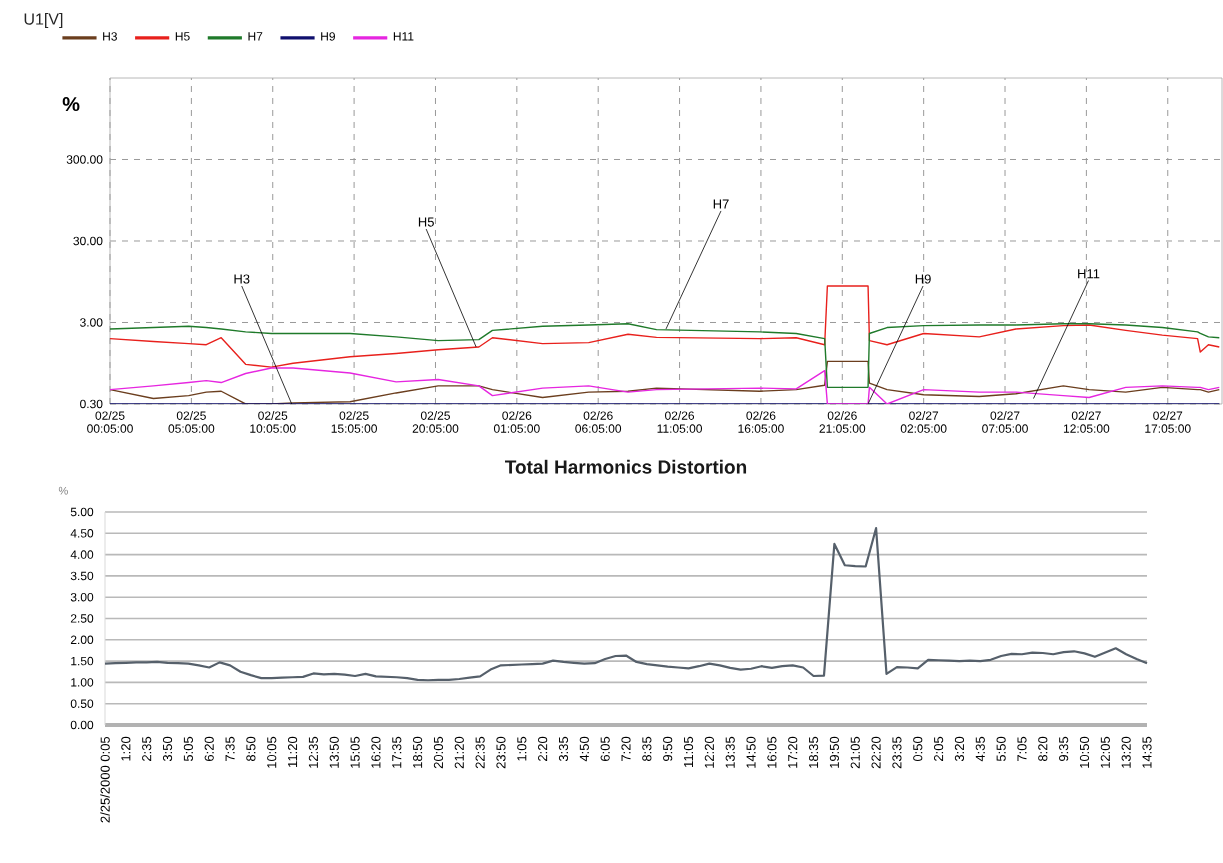 The width and height of the screenshot is (1223, 863). I want to click on x-tick-label: 19:50, so click(834, 752).